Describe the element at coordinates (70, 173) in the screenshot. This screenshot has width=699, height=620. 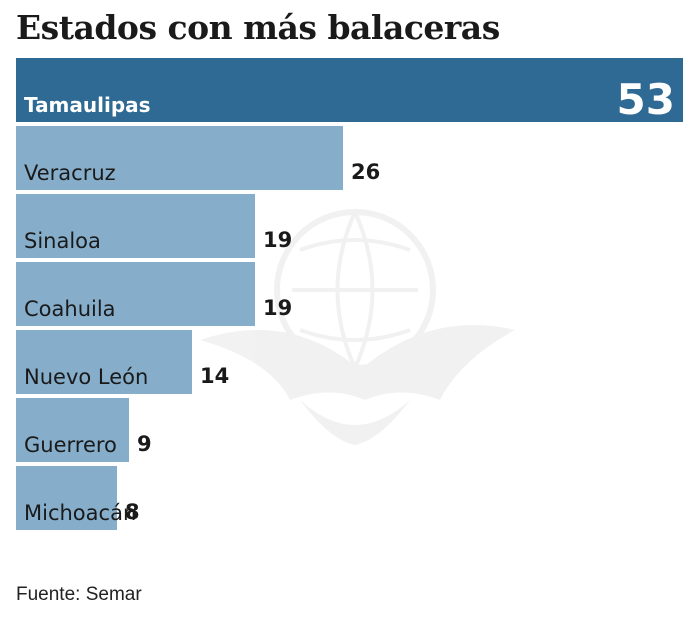
I see `bar-category-label: Veracruz` at that location.